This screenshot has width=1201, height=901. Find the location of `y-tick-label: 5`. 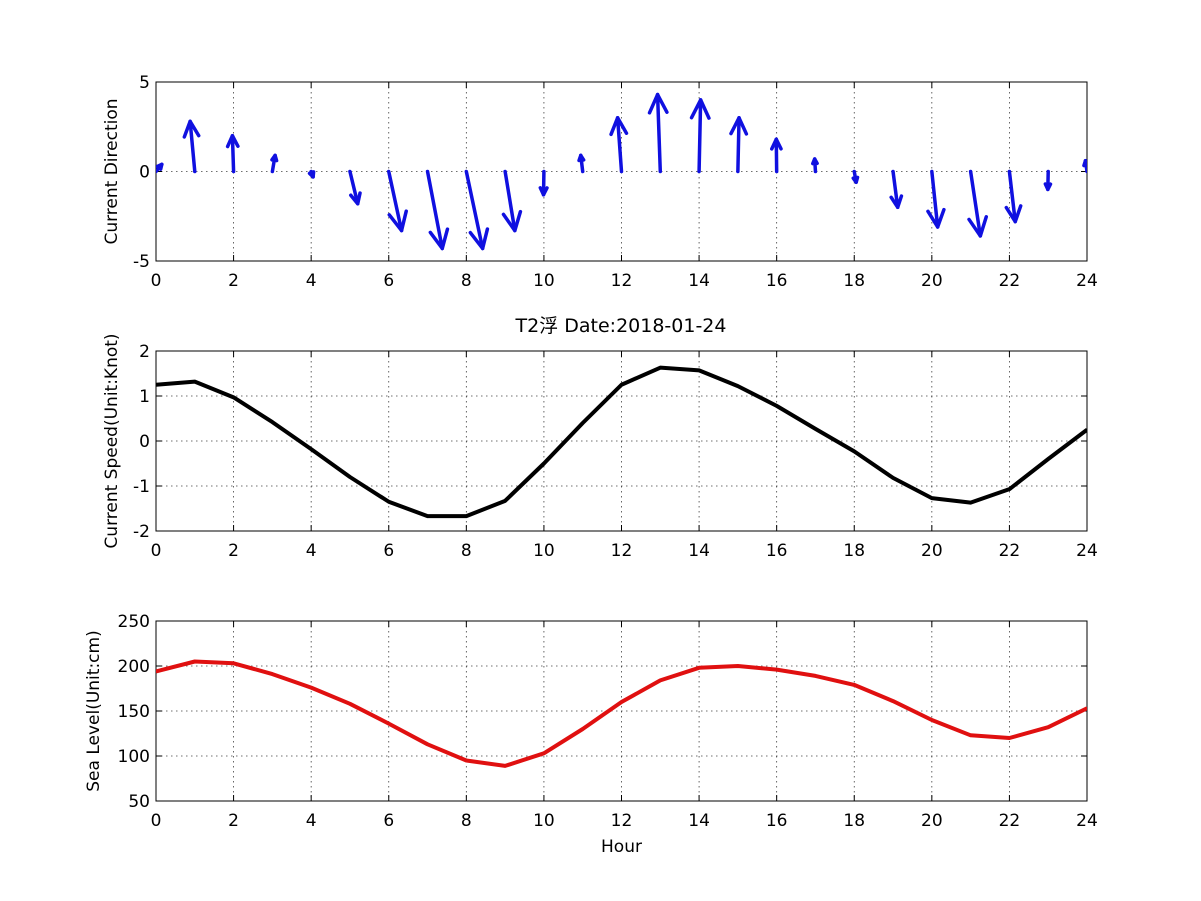

y-tick-label: 5 is located at coordinates (144, 83).